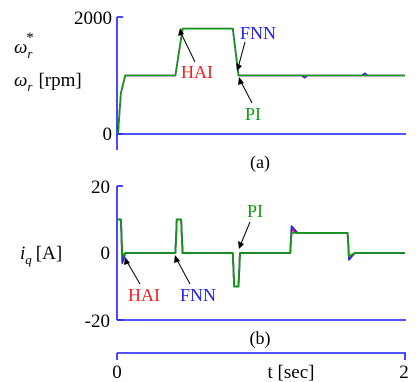 The width and height of the screenshot is (416, 382). What do you see at coordinates (93, 18) in the screenshot?
I see `speed-ytick-2000: 2000` at bounding box center [93, 18].